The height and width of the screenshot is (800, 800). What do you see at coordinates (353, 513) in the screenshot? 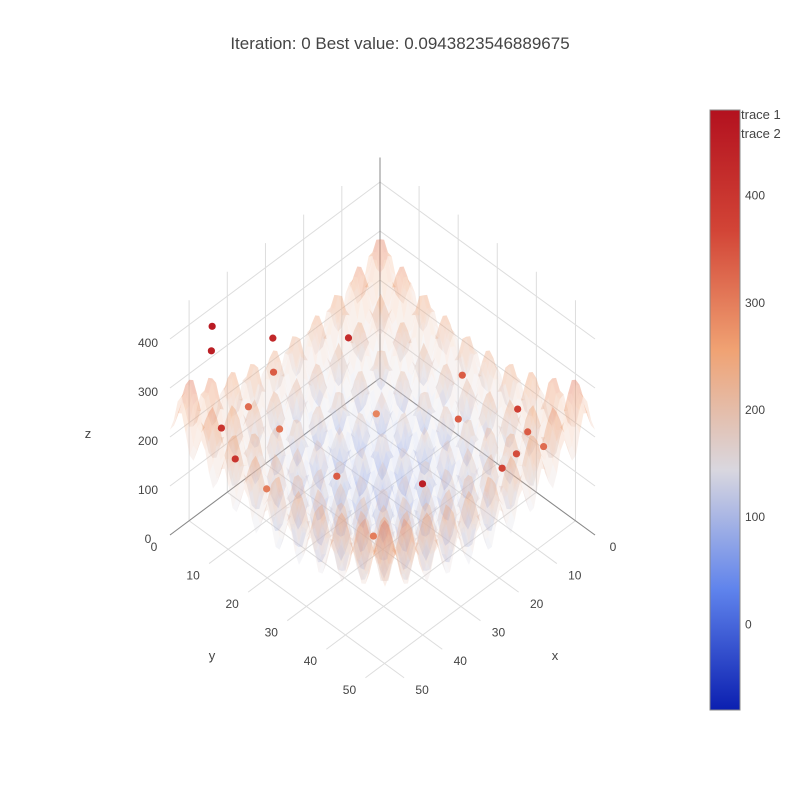
I see `y-gridline` at bounding box center [353, 513].